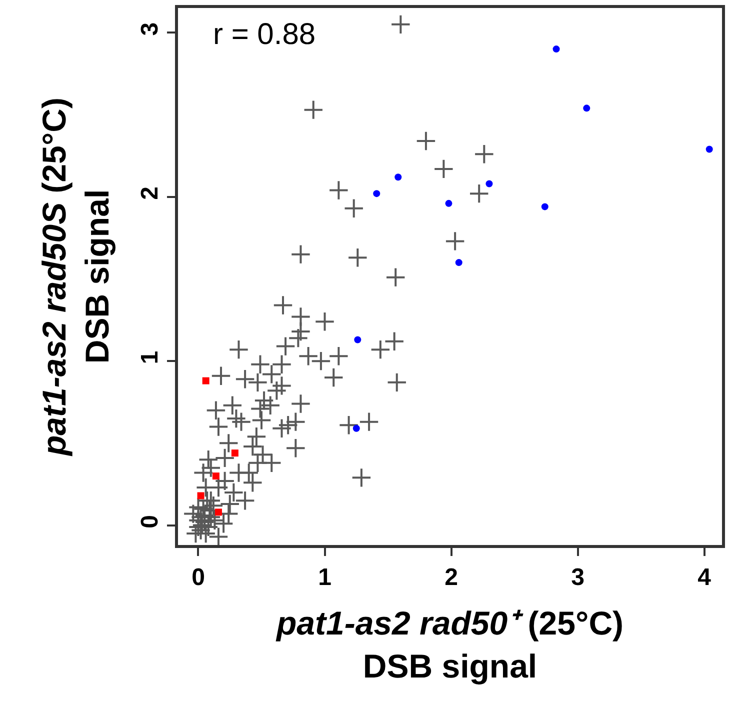  I want to click on x-tick-label: 4, so click(705, 577).